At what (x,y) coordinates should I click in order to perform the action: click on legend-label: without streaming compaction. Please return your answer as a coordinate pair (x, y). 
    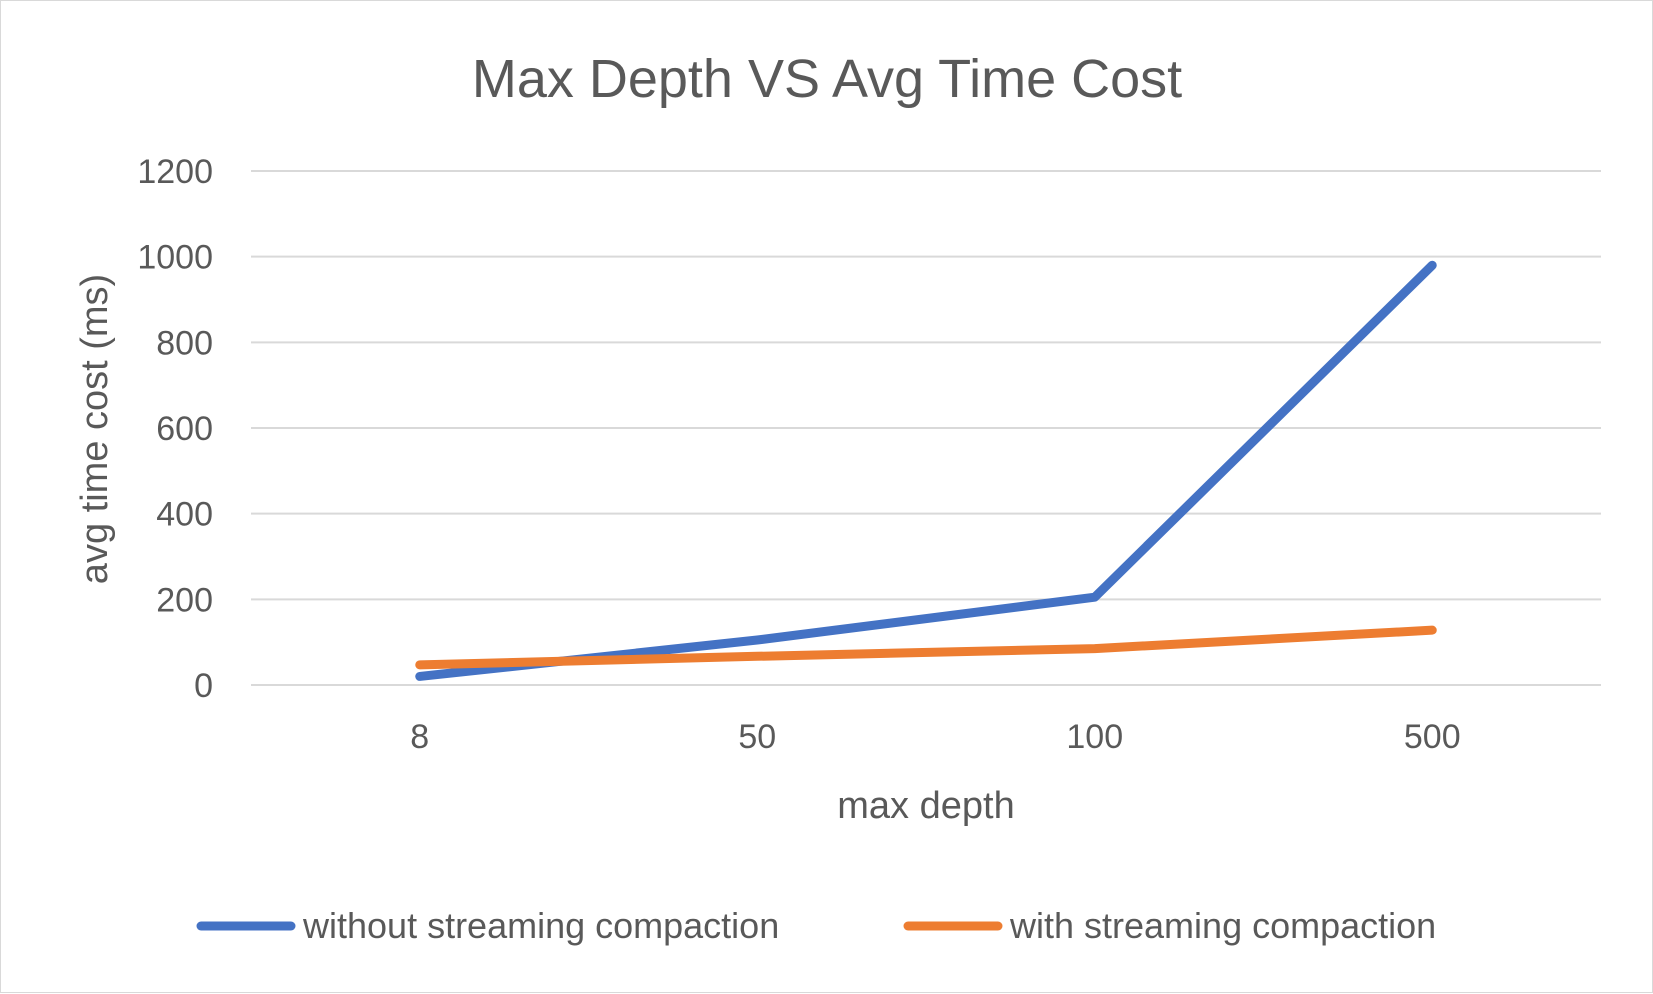
    Looking at the image, I should click on (540, 925).